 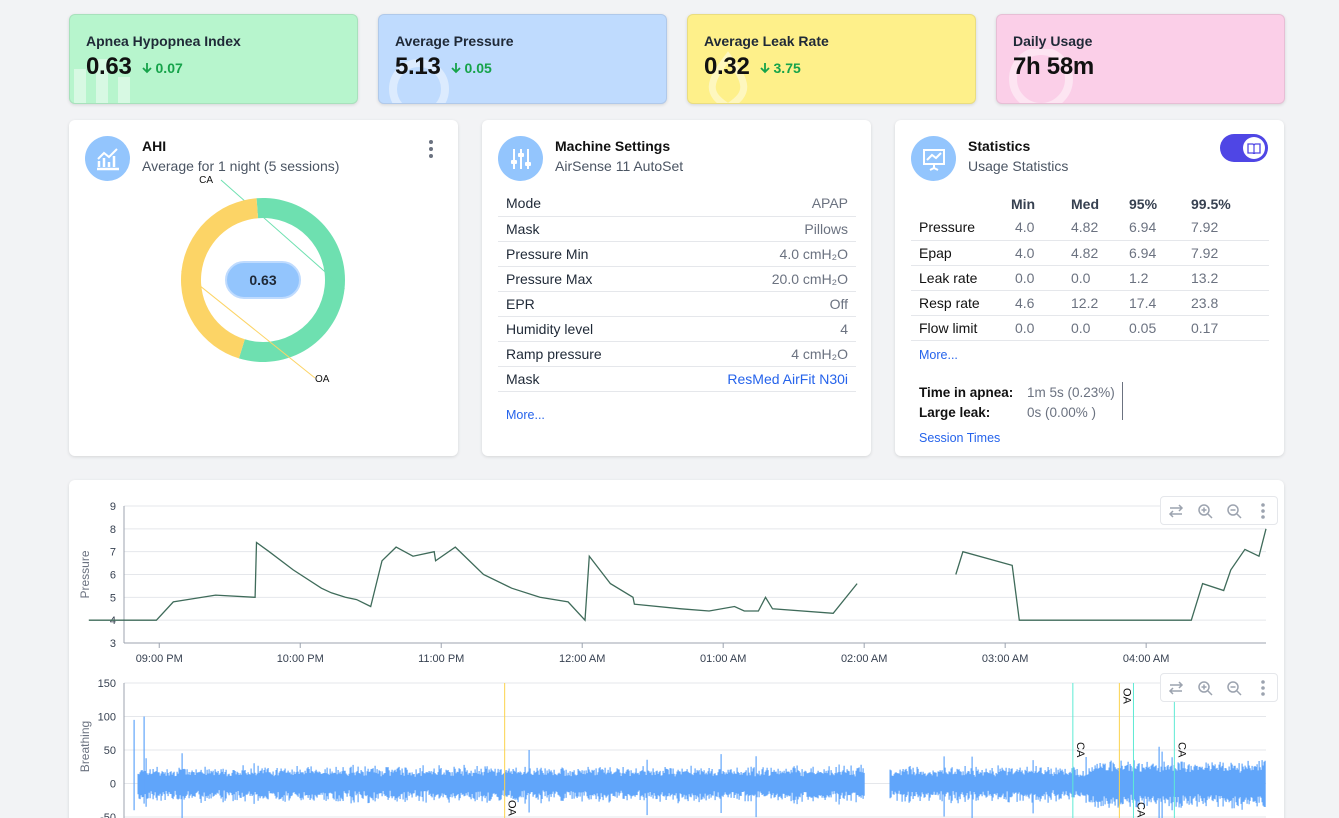 I want to click on kpi-value: 0.63, so click(x=109, y=66).